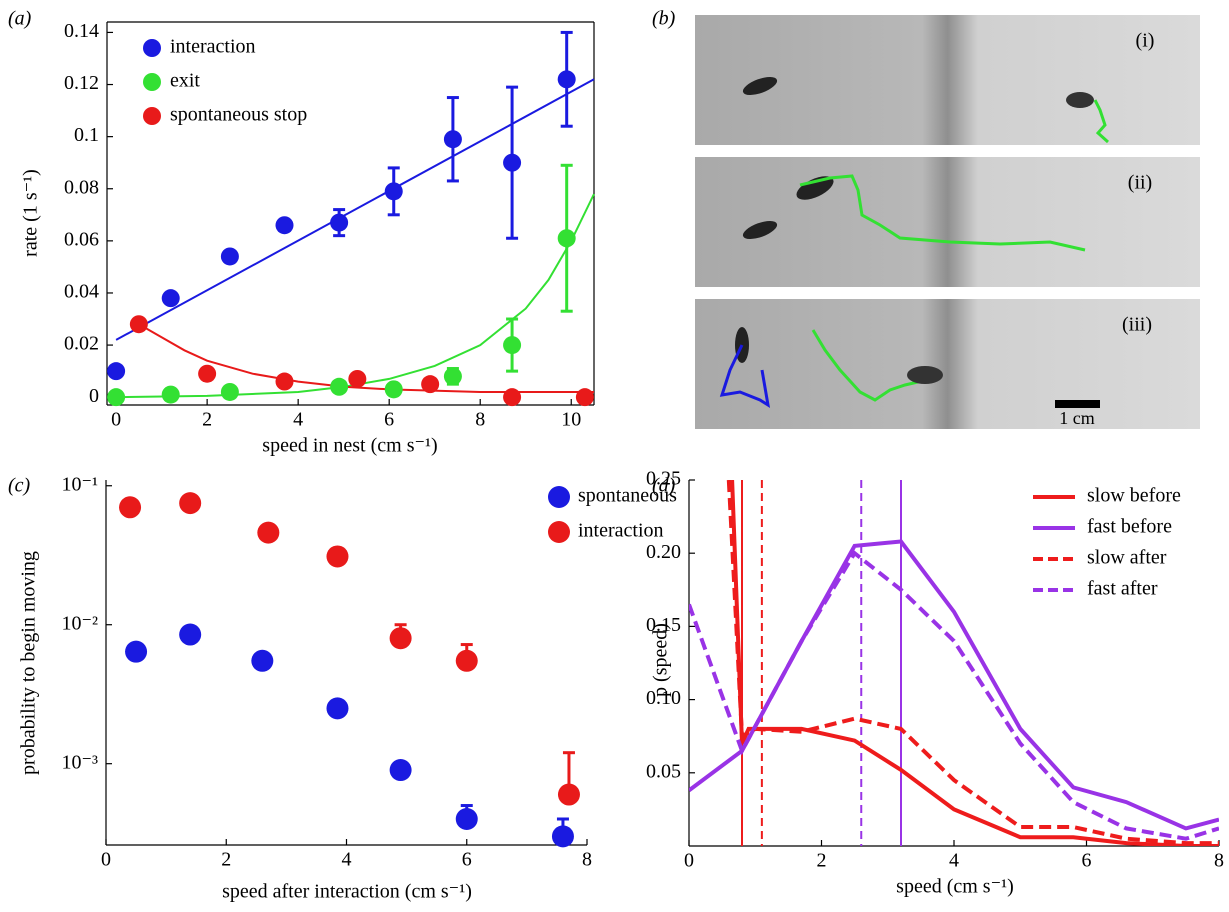  I want to click on y-tick-label: 10⁻³, so click(79, 762).